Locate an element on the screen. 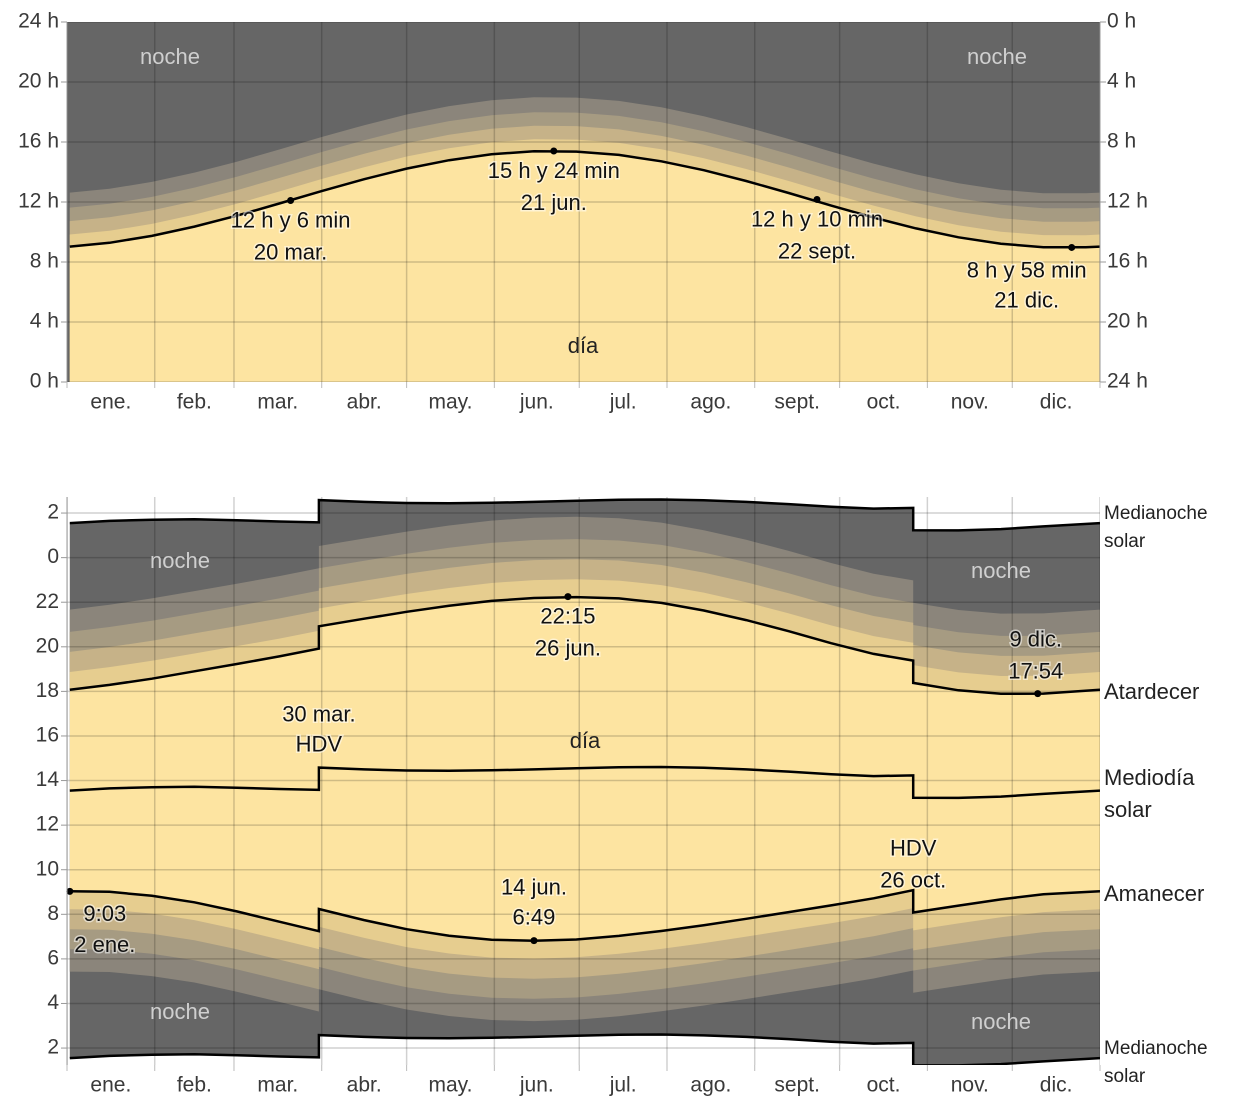 Image resolution: width=1239 pixels, height=1099 pixels. x-tick-label: sept. is located at coordinates (797, 1085).